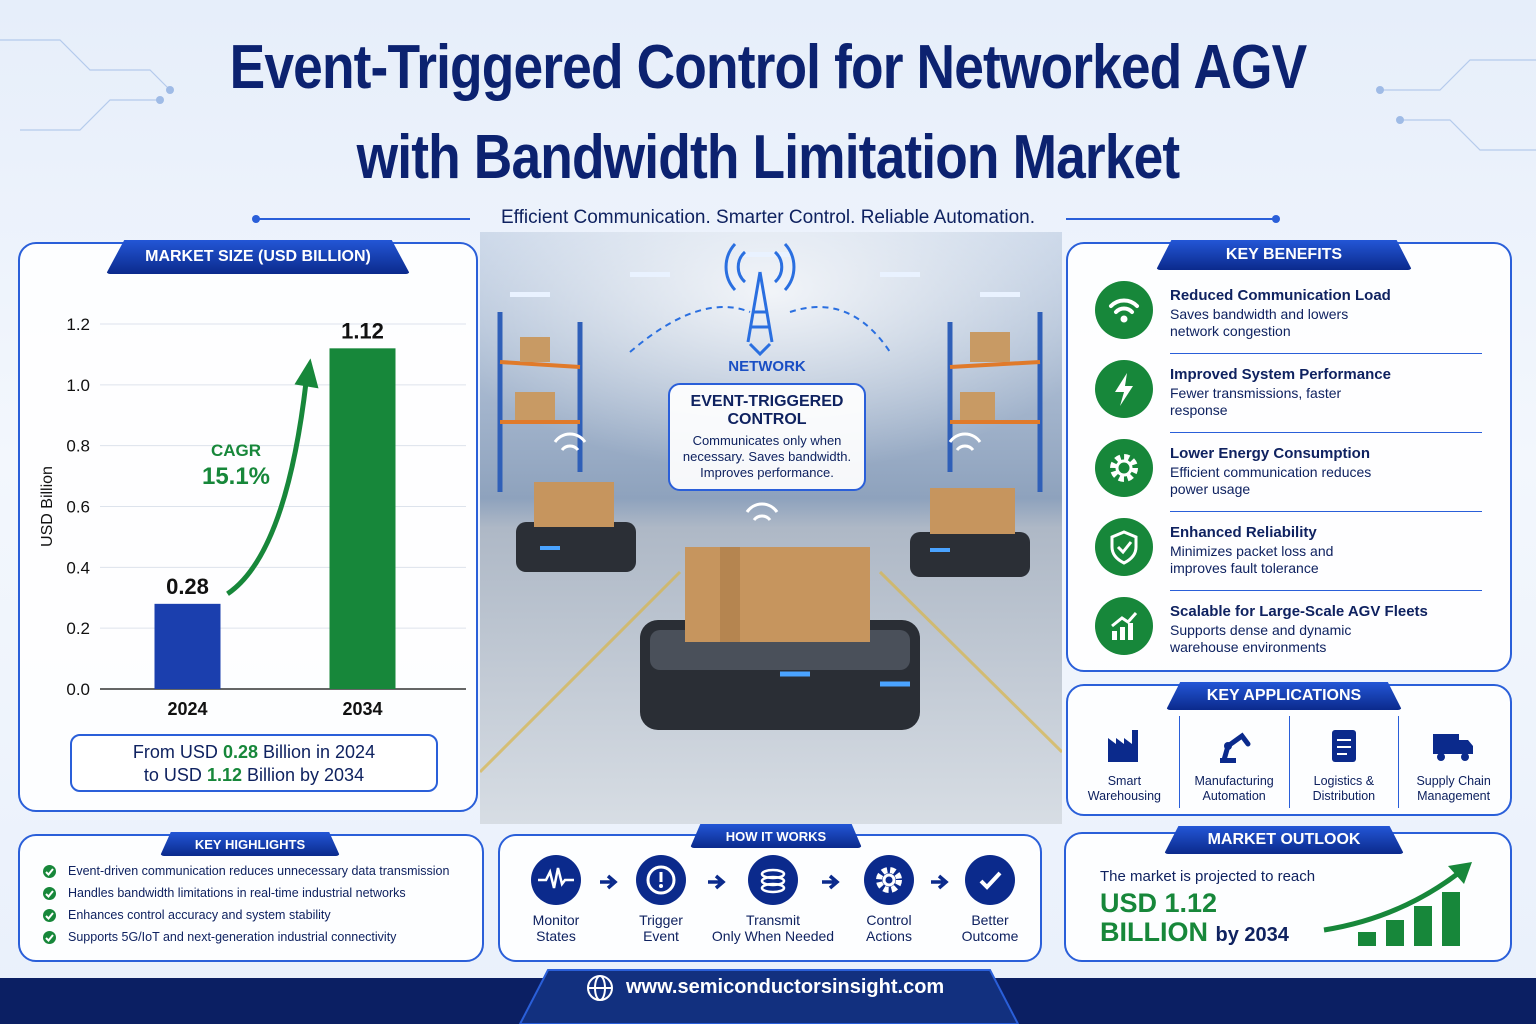 This screenshot has height=1024, width=1536. I want to click on footer-band, so click(768, 996).